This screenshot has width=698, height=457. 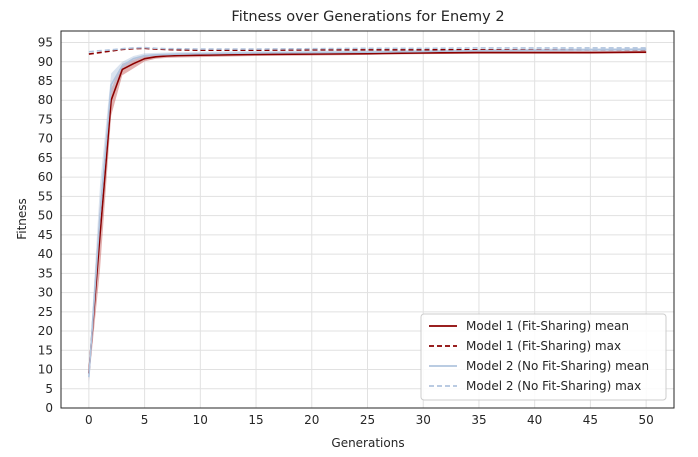 I want to click on legend-entry-label: Model 2 (No Fit-Sharing) max, so click(x=553, y=386).